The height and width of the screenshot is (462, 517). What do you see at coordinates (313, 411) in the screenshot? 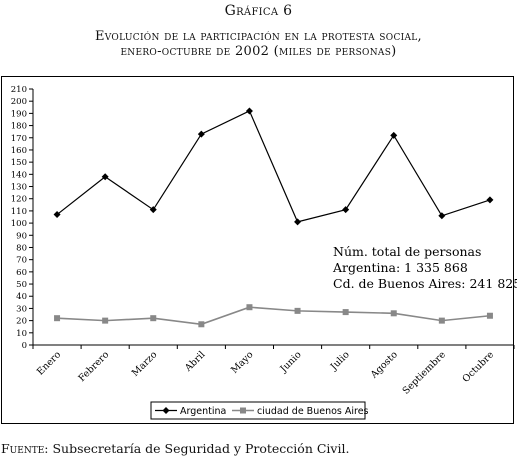
I see `legend-label: ciudad de Buenos Aires` at bounding box center [313, 411].